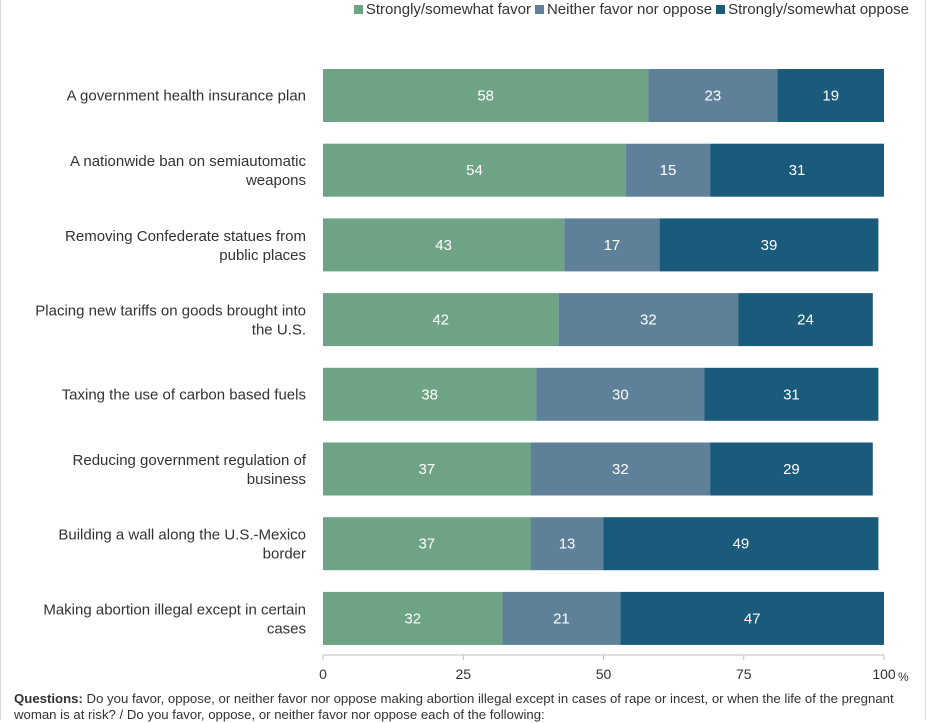 This screenshot has width=926, height=723. I want to click on x-tick-label: 0, so click(323, 674).